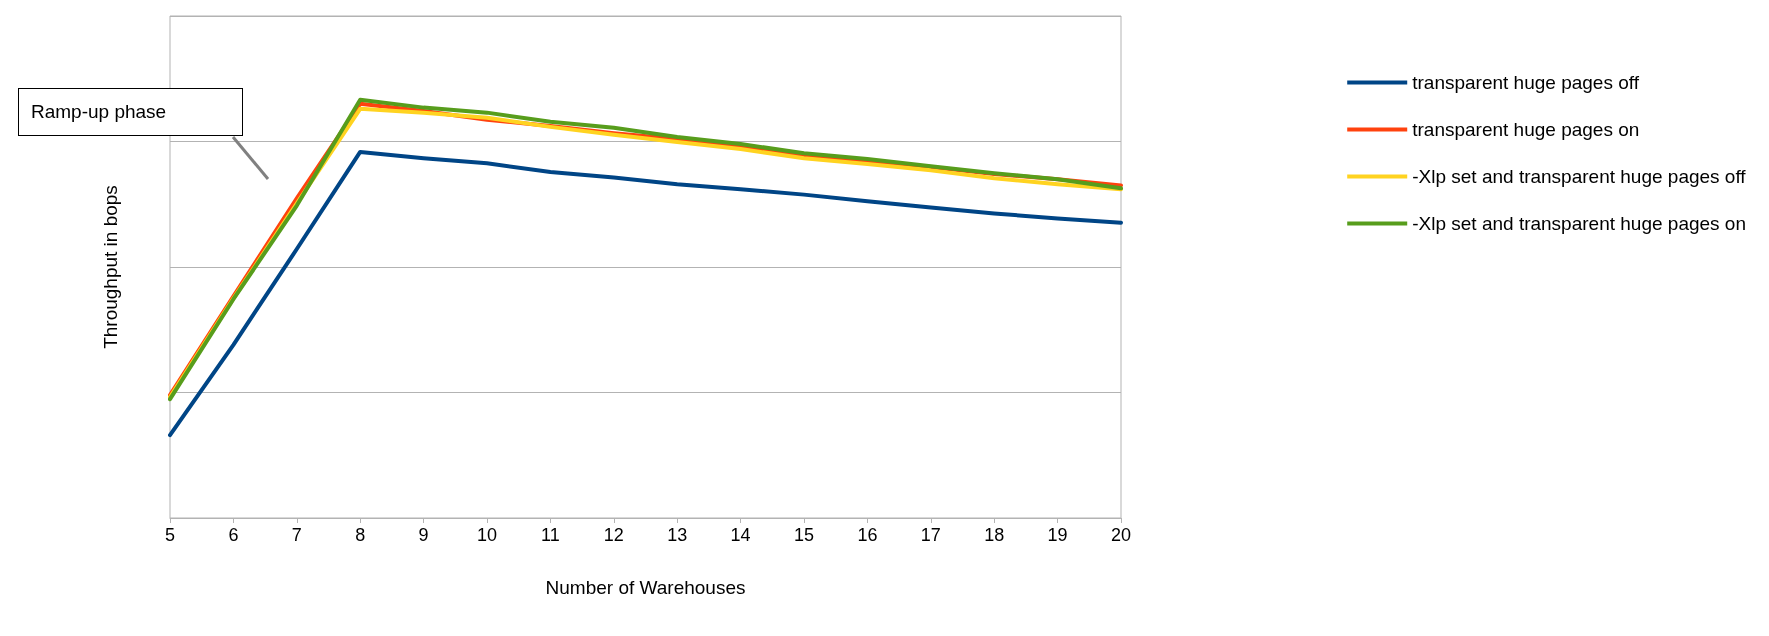 This screenshot has width=1769, height=636. What do you see at coordinates (110, 267) in the screenshot?
I see `y-axis-title: Throughput in bops` at bounding box center [110, 267].